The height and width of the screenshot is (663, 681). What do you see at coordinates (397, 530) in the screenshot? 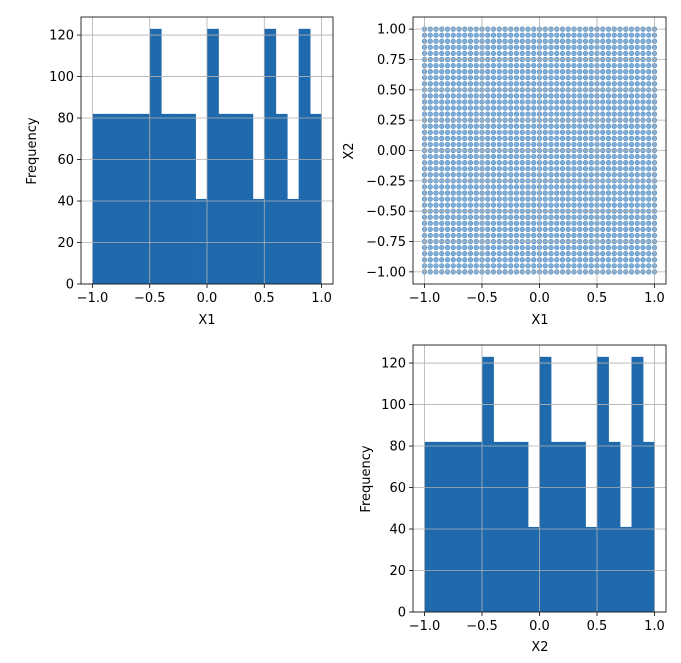
I see `y-tick-label: 40` at bounding box center [397, 530].